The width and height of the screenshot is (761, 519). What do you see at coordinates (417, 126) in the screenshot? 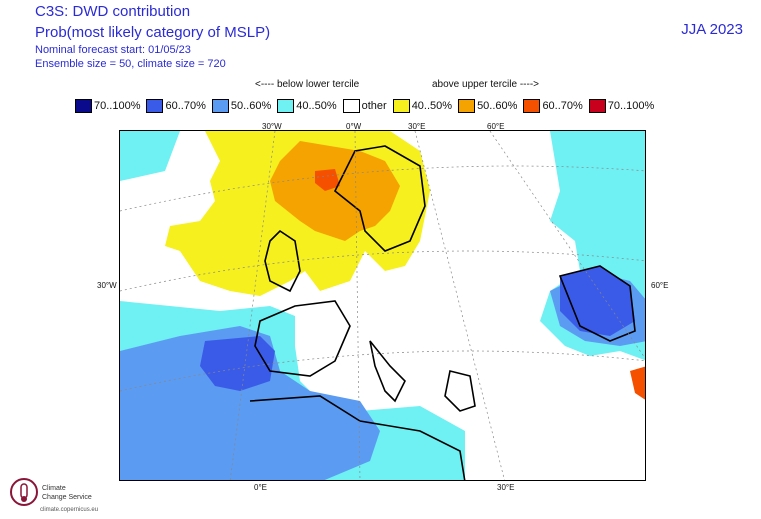
I see `grid-label-top: 30°E` at bounding box center [417, 126].